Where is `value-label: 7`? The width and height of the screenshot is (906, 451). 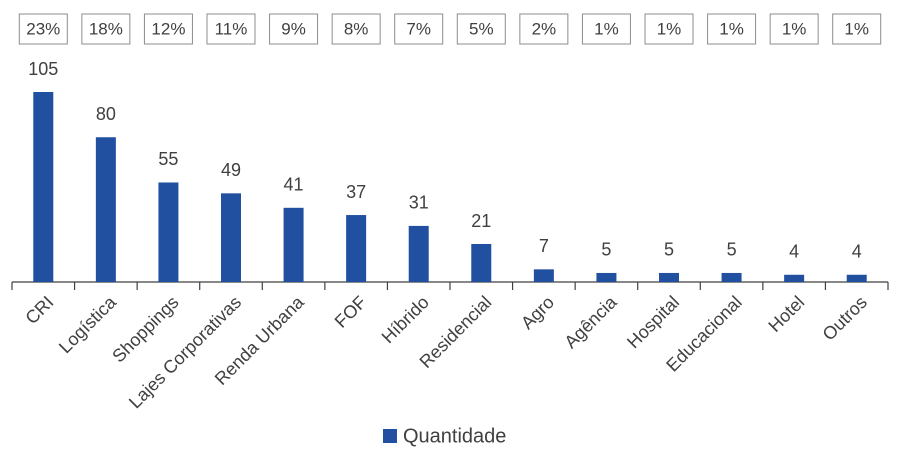 value-label: 7 is located at coordinates (544, 246).